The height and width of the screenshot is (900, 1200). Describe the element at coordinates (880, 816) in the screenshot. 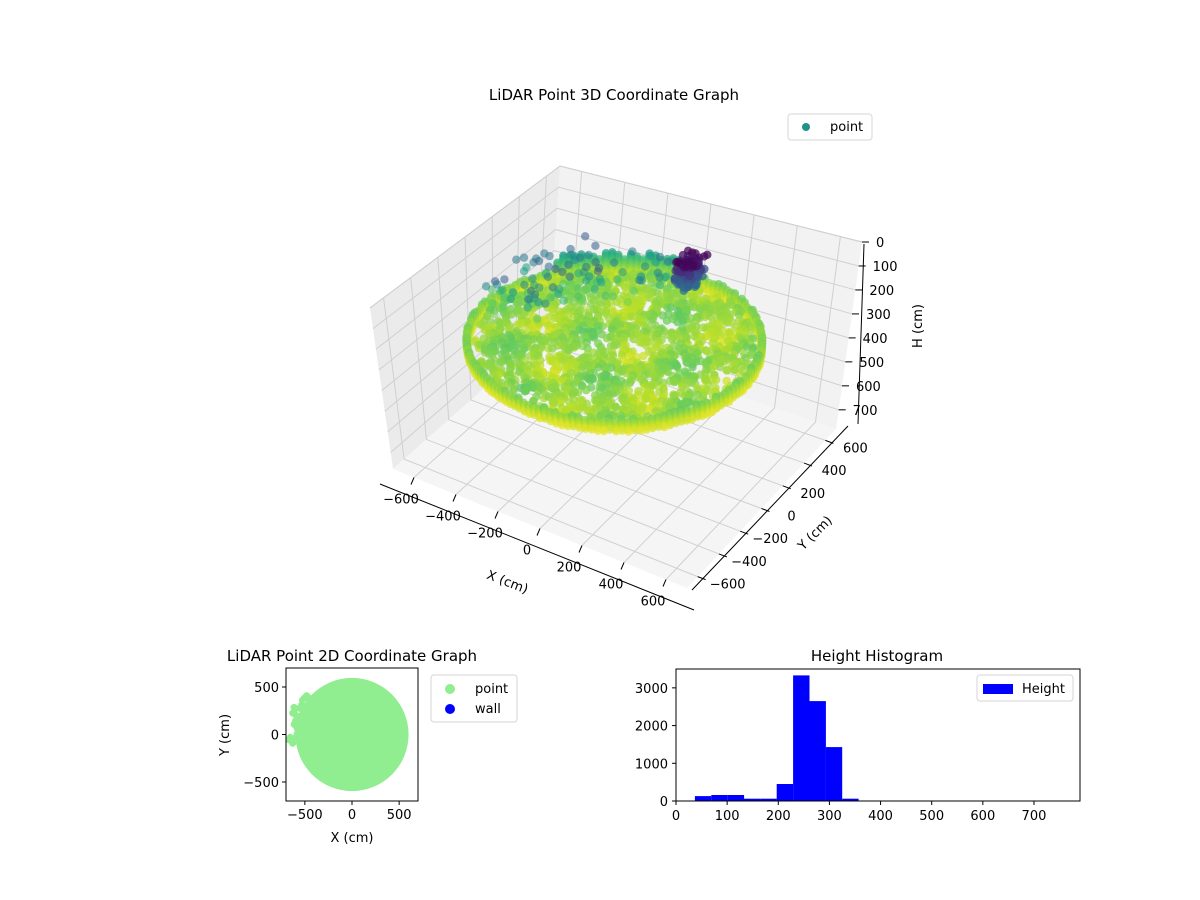

I see `x-tick-label-hist: 400` at that location.